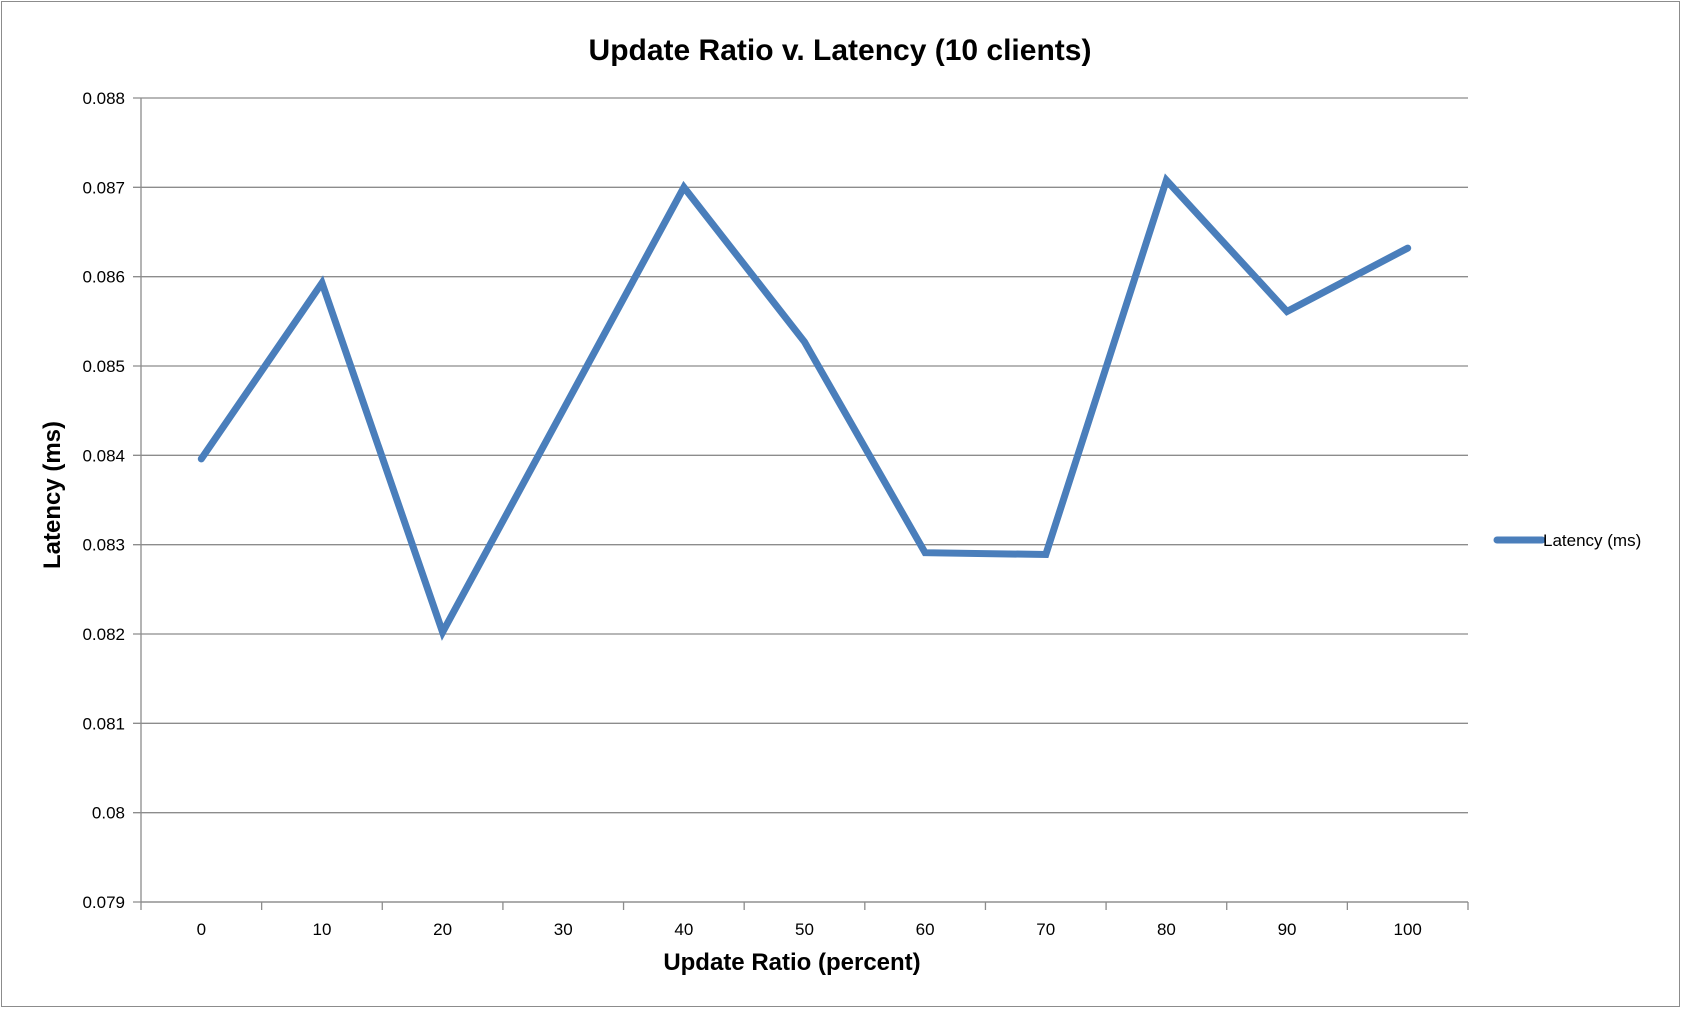 The width and height of the screenshot is (1683, 1010). Describe the element at coordinates (103, 98) in the screenshot. I see `y-tick-label: 0.088` at that location.